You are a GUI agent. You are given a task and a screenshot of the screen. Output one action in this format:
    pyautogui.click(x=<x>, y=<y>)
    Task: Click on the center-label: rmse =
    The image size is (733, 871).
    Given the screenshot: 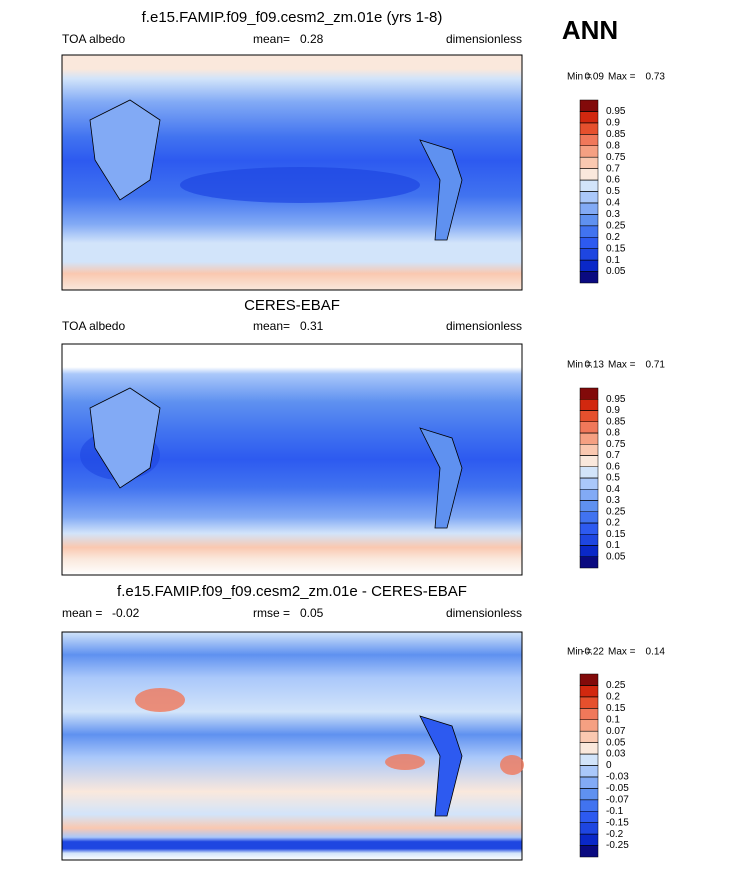 What is the action you would take?
    pyautogui.click(x=271, y=613)
    